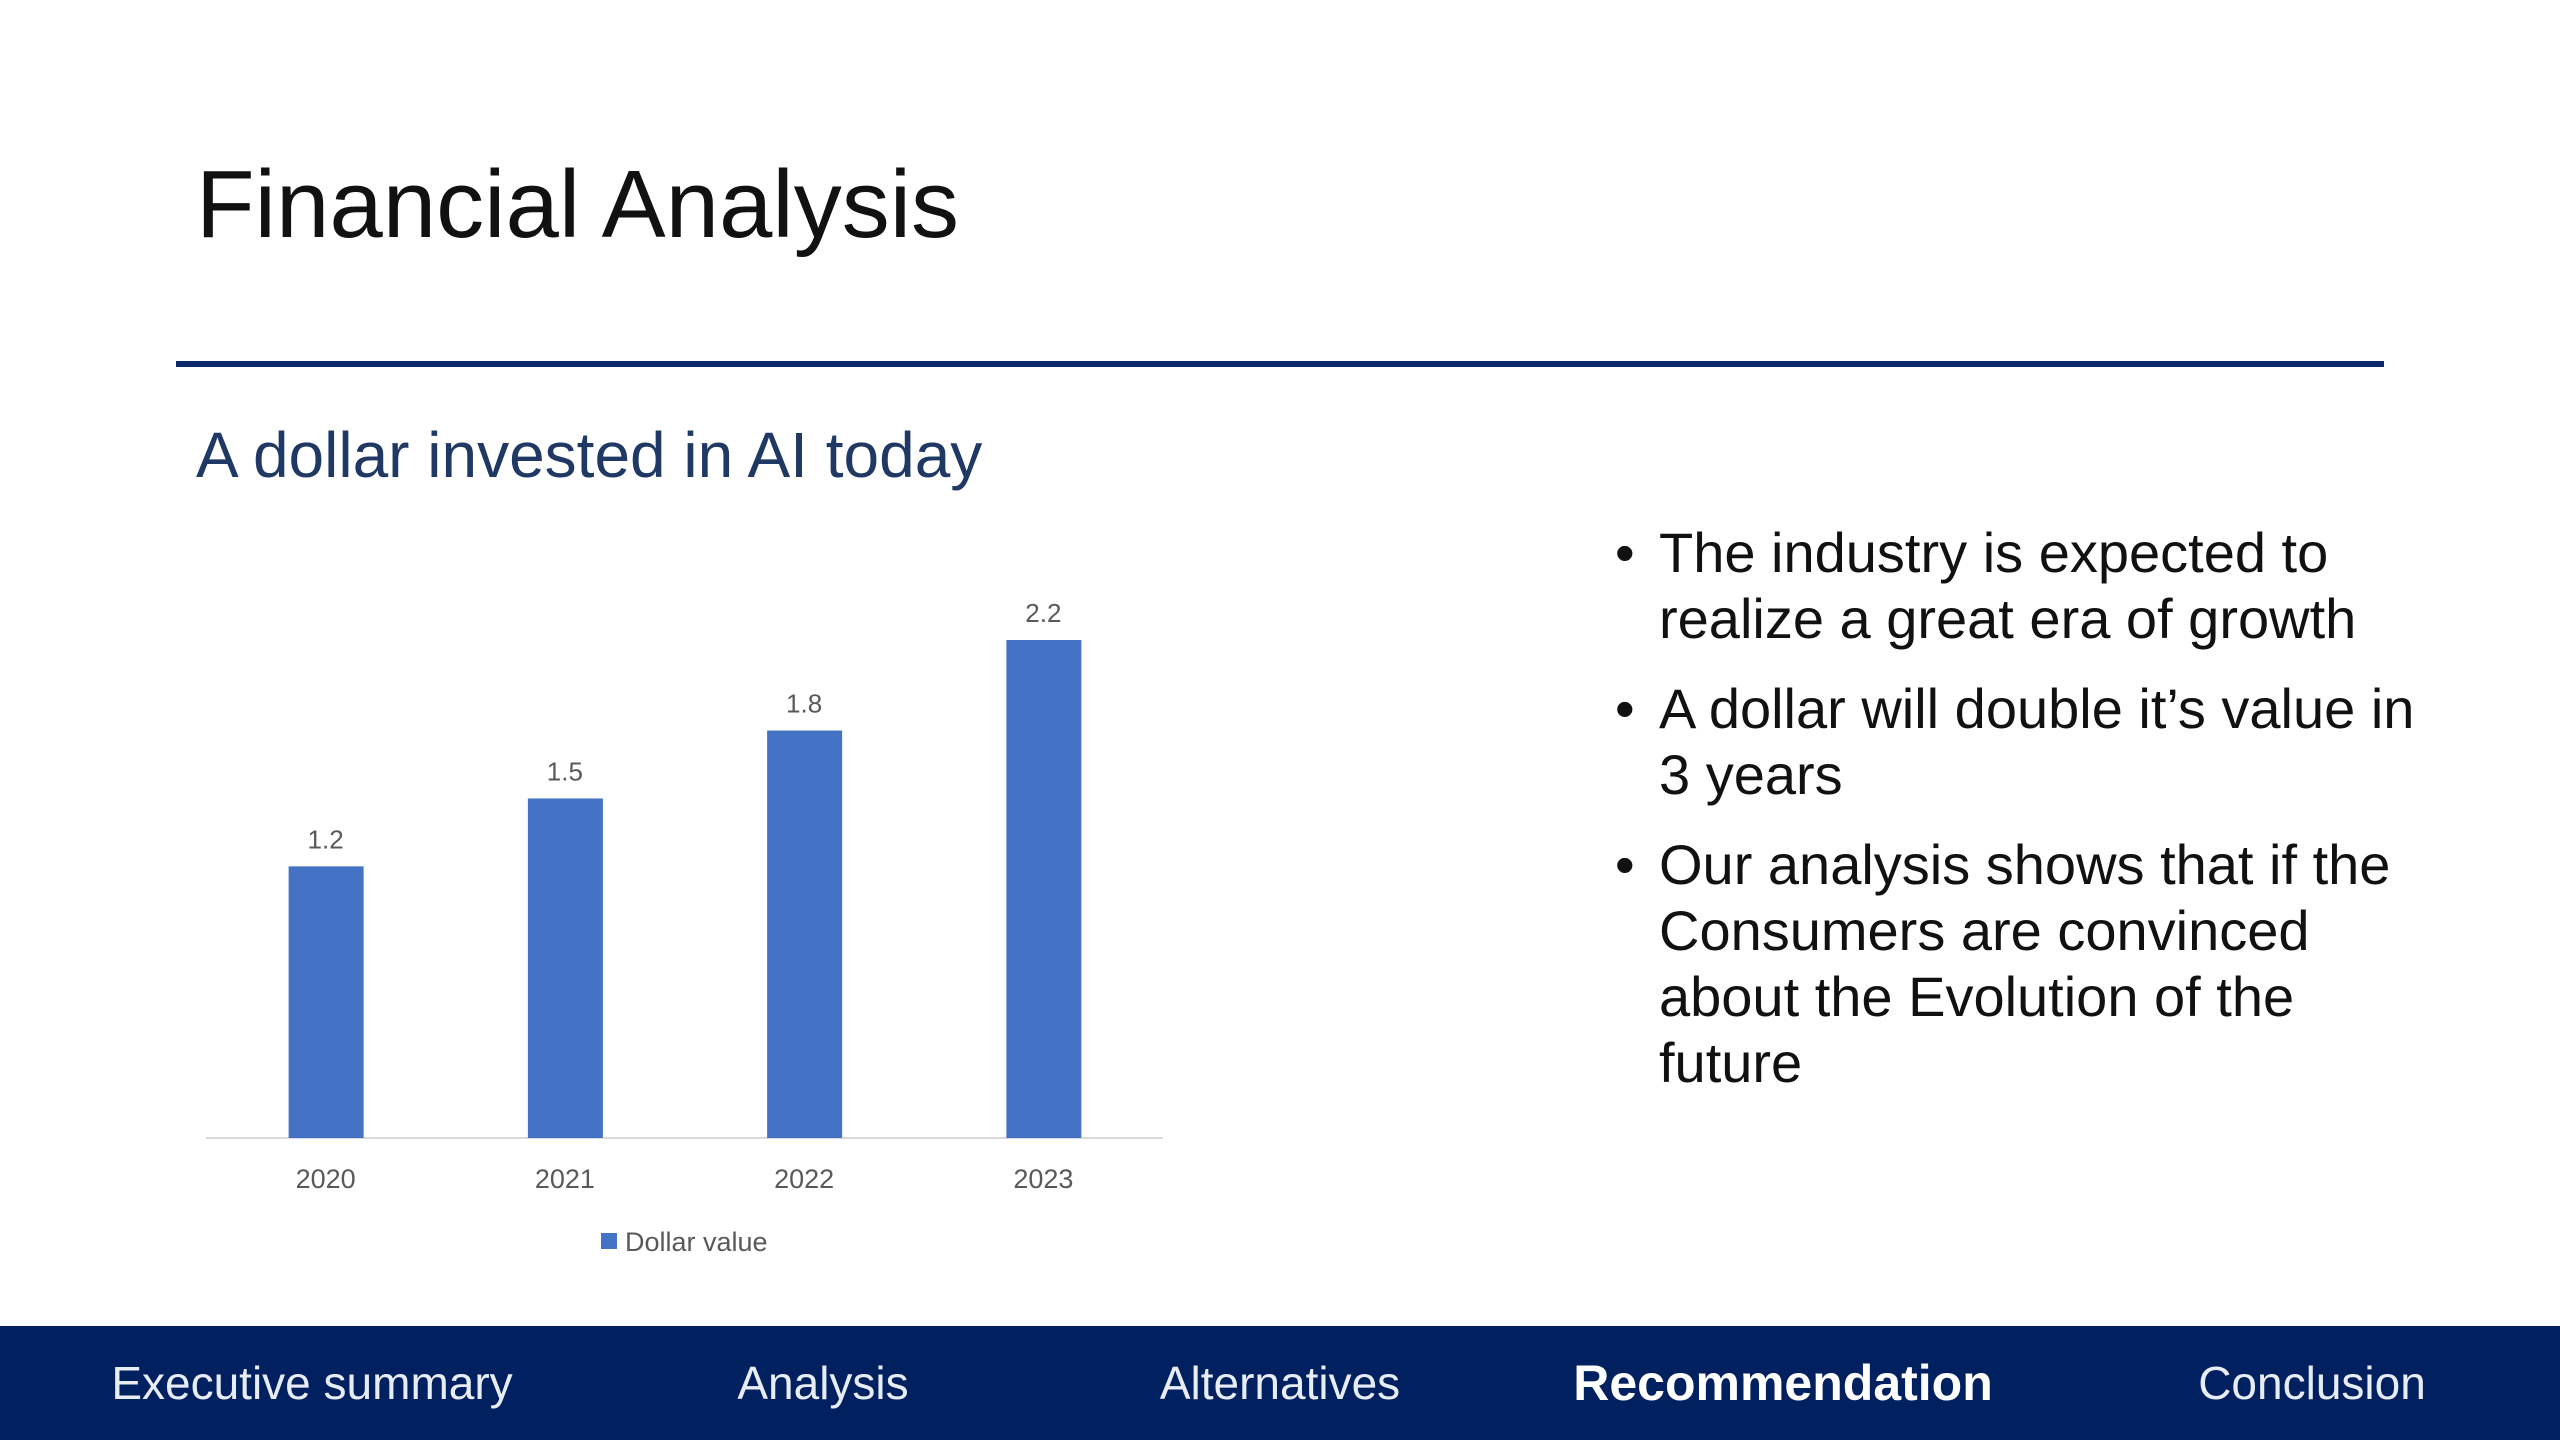  I want to click on data-label: 1.2, so click(326, 839).